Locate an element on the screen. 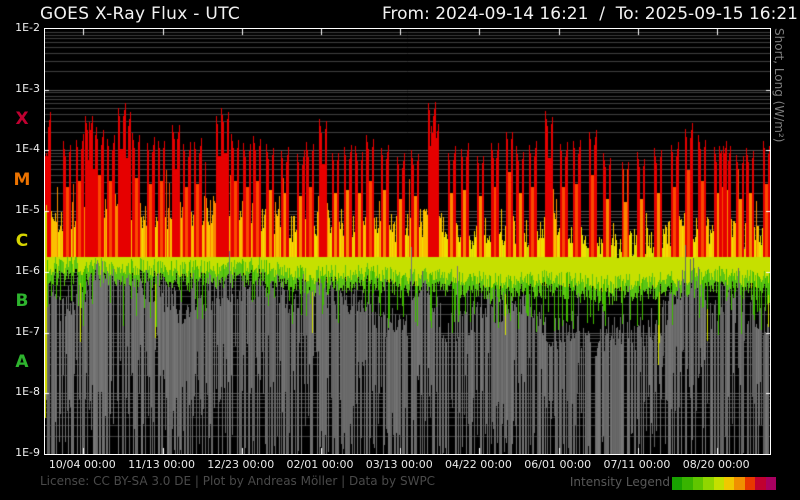 This screenshot has width=800, height=500. y-tick-label: 1E-8 is located at coordinates (27, 392).